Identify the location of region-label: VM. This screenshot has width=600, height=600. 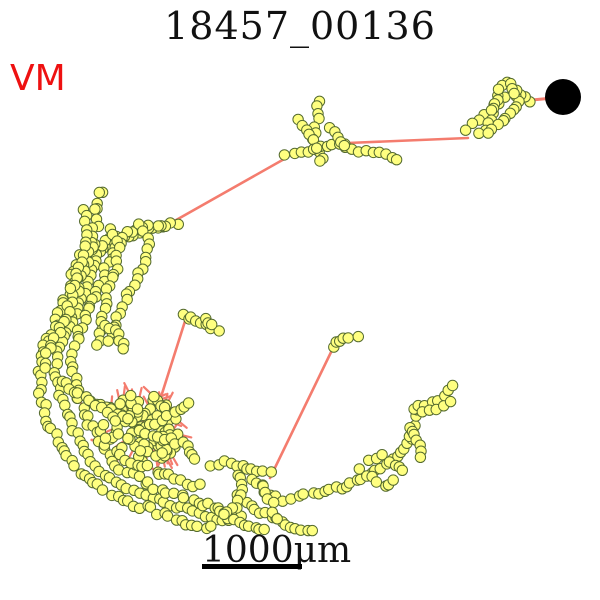
(38, 78).